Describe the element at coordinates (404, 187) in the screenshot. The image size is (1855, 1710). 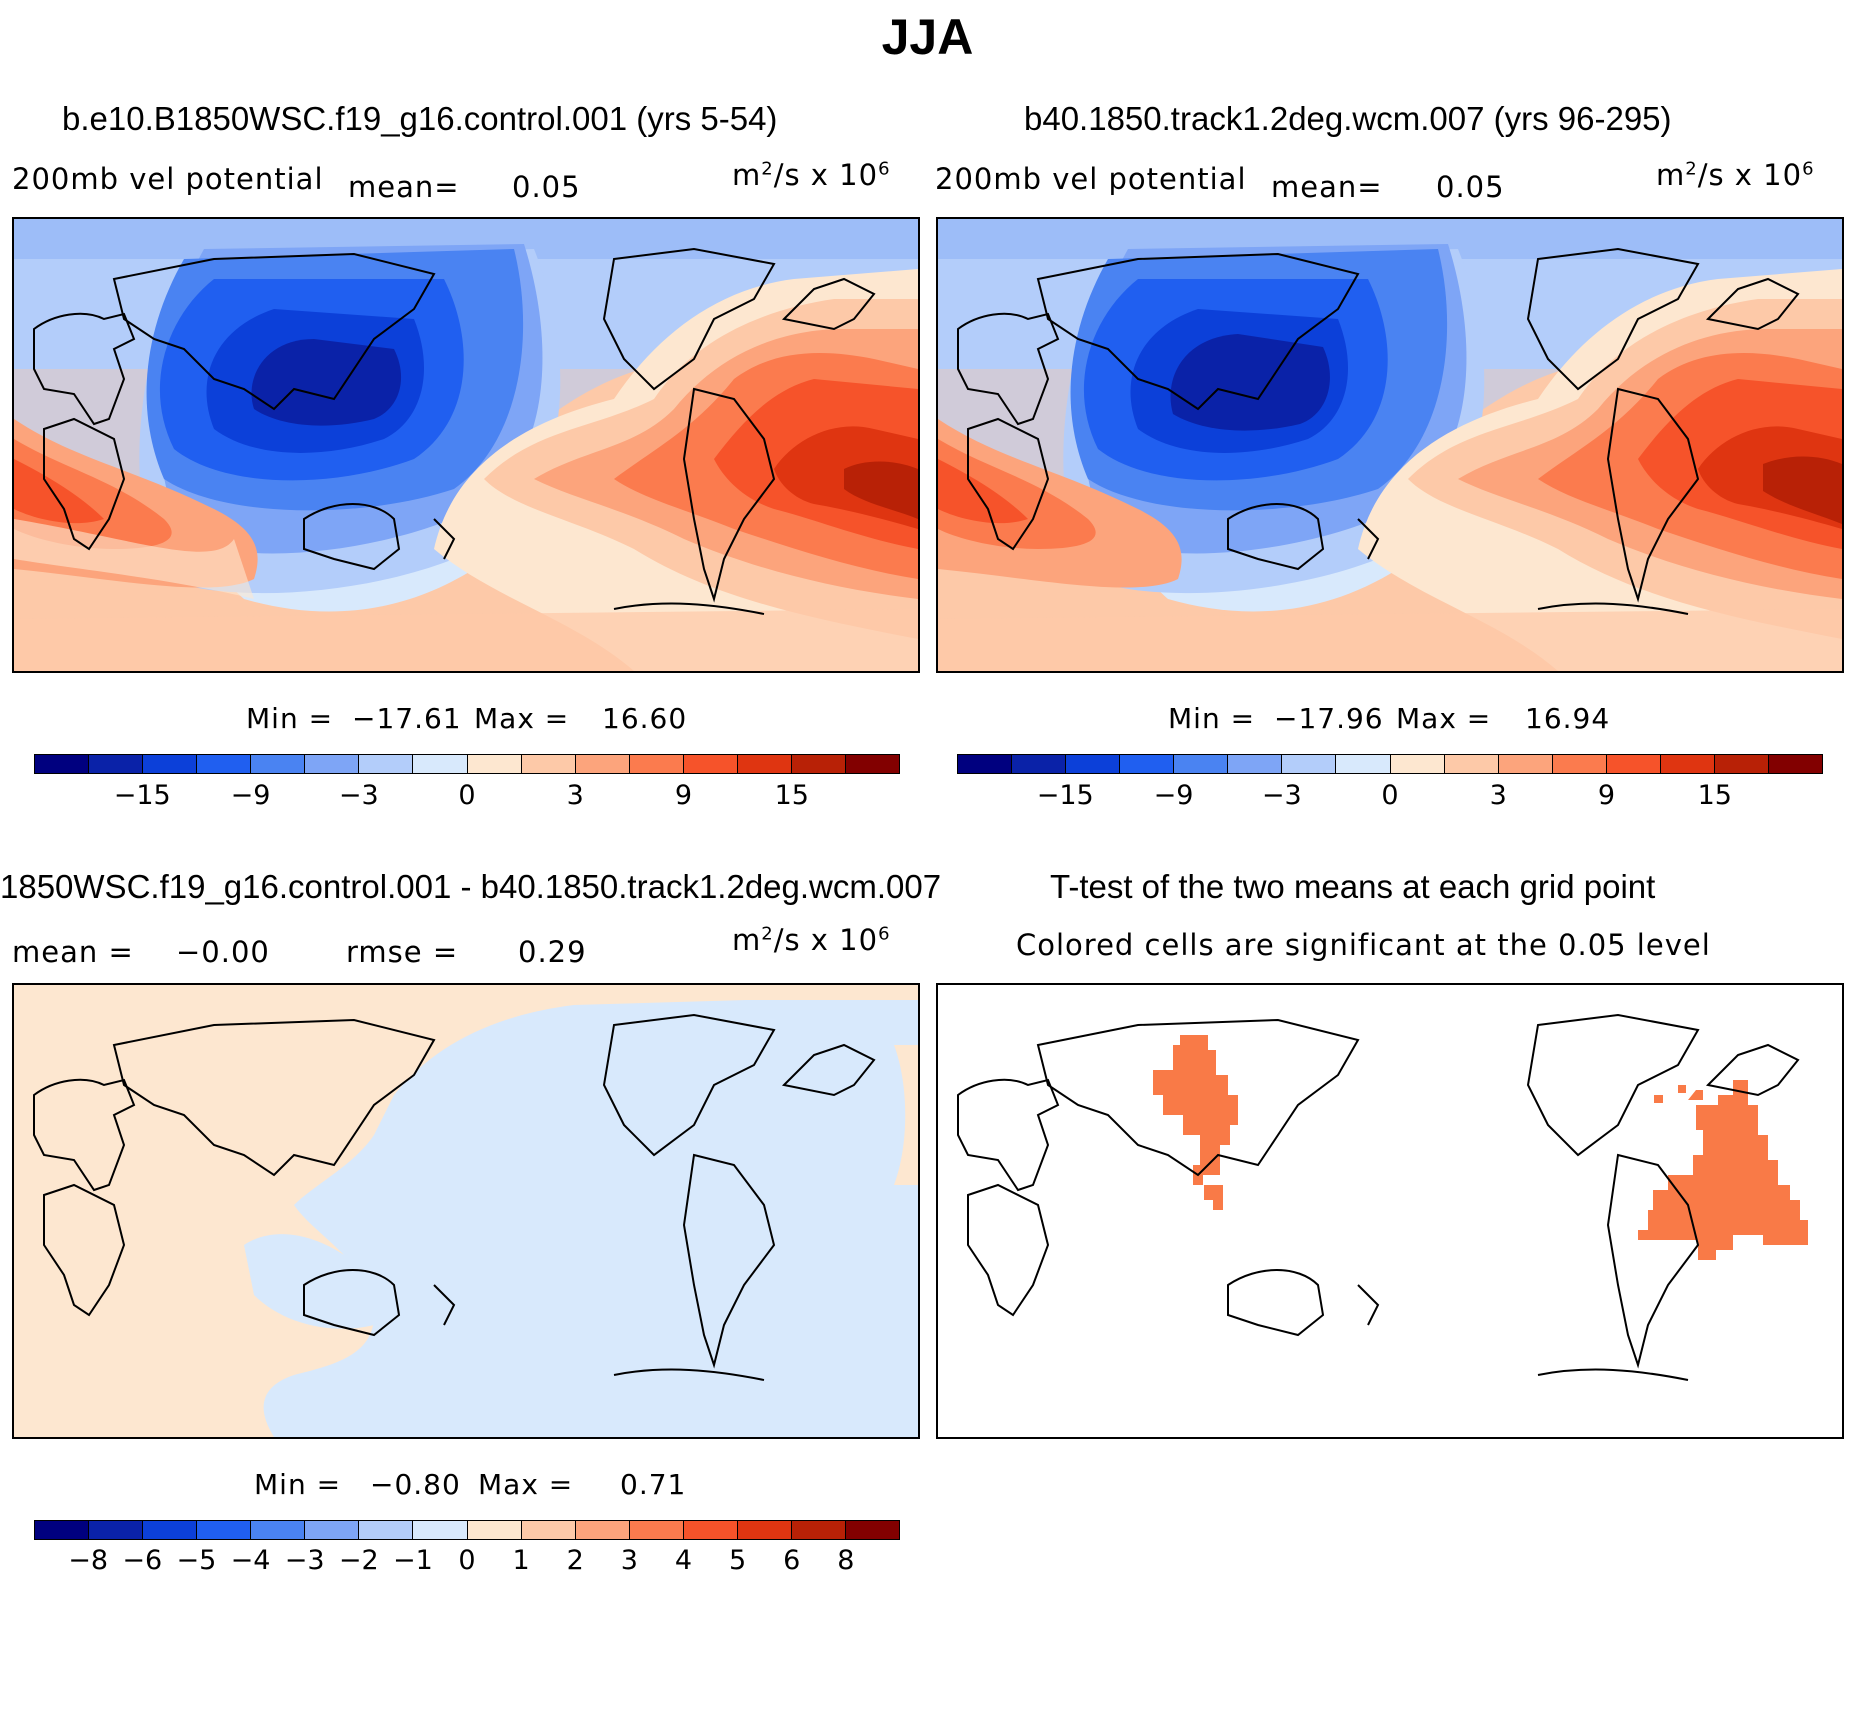
I see `panel1-mean-label: mean=` at that location.